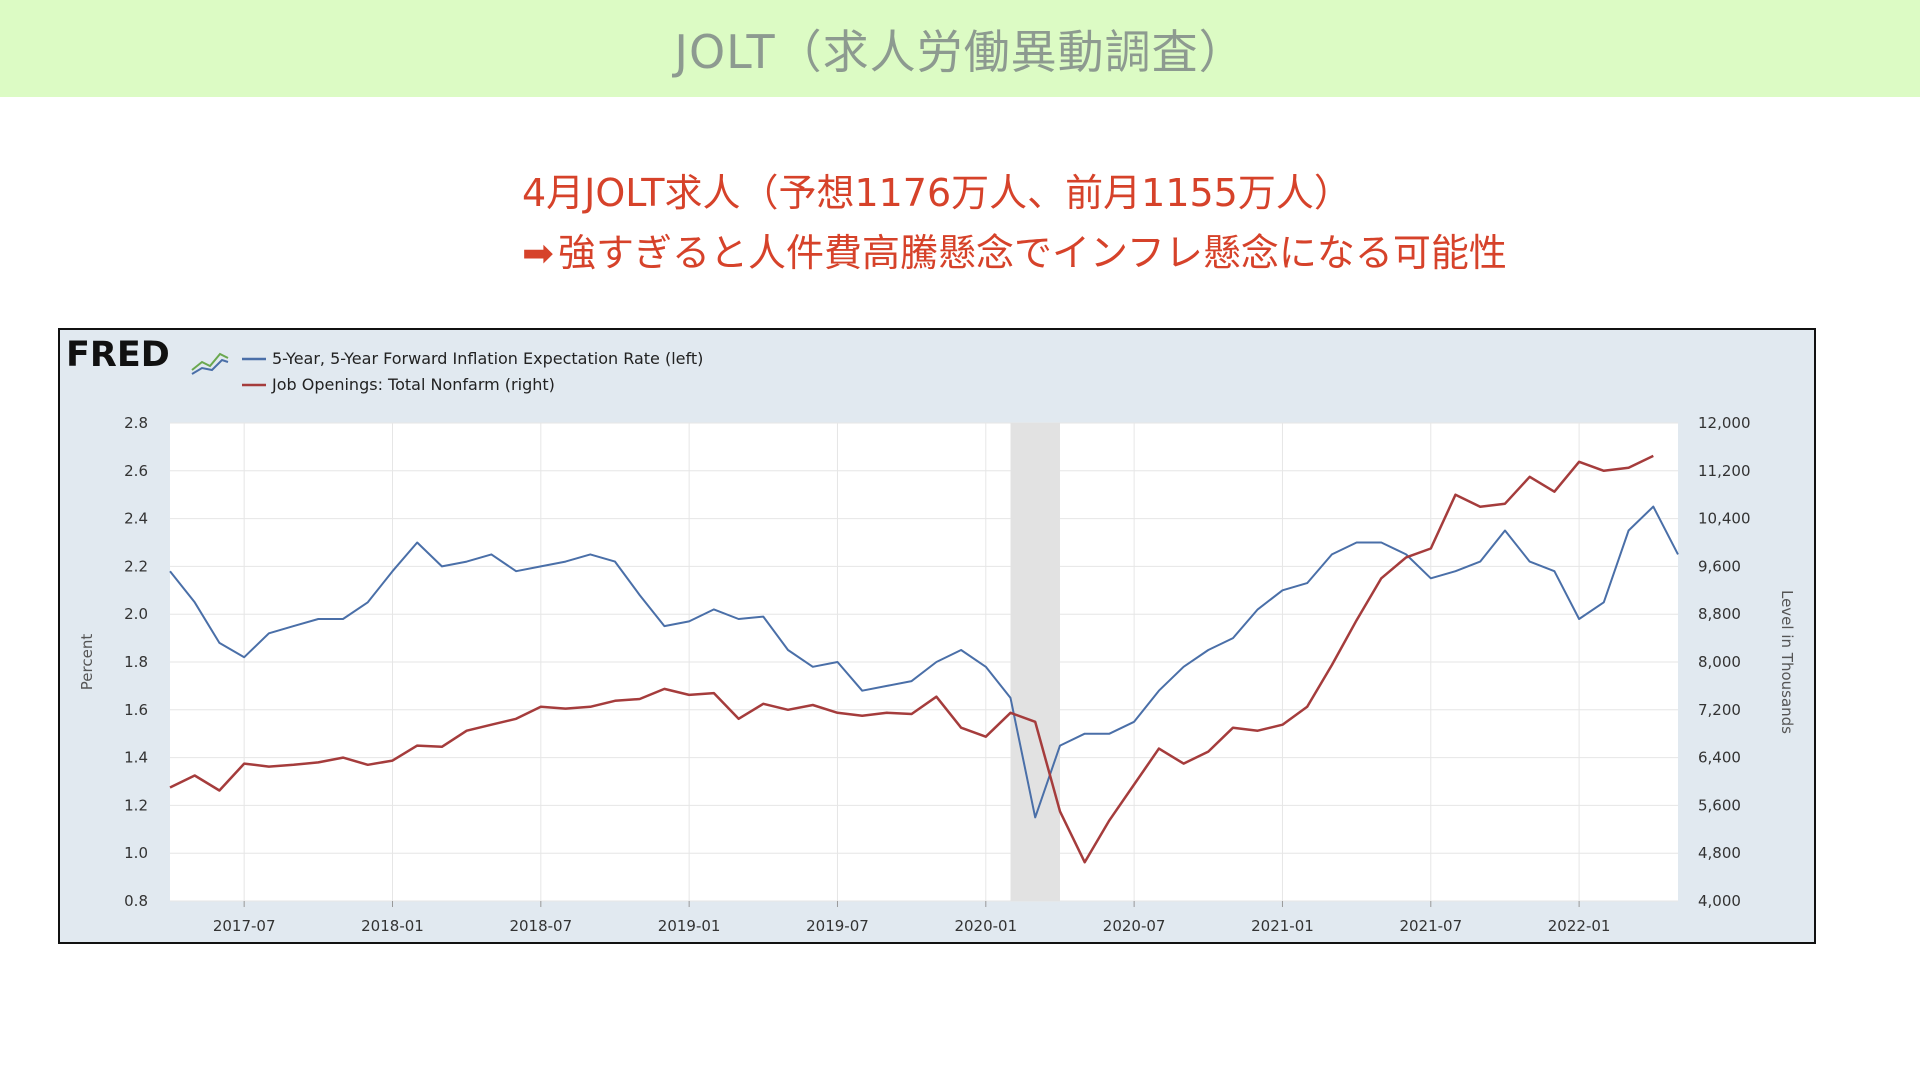 The width and height of the screenshot is (1920, 1080). What do you see at coordinates (136, 423) in the screenshot?
I see `y-tick-left: 2.8` at bounding box center [136, 423].